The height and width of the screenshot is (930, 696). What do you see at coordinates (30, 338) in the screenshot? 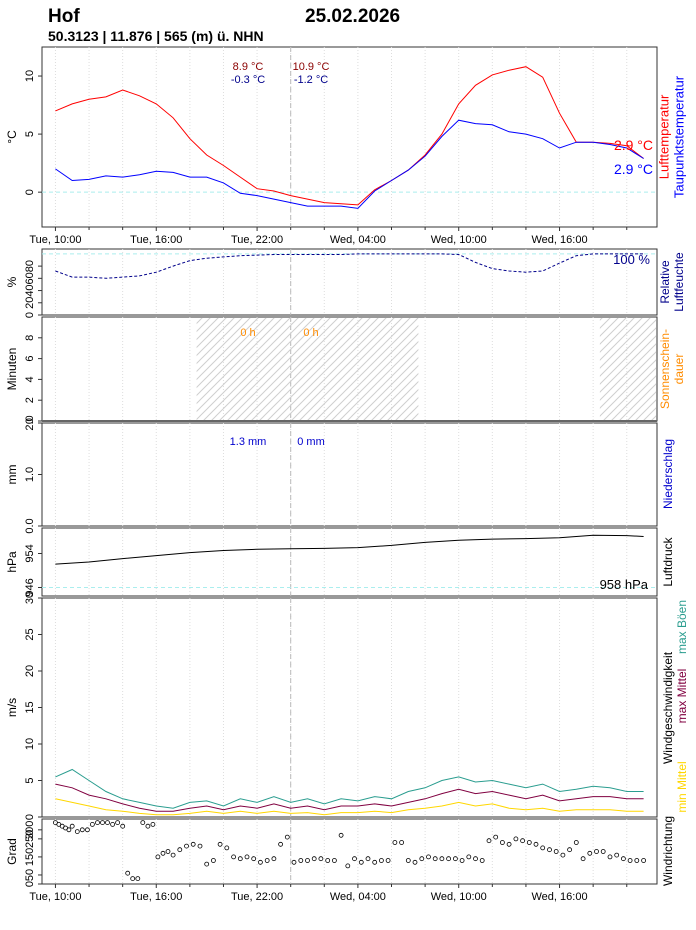
I see `y-tick-label: 8` at bounding box center [30, 338].